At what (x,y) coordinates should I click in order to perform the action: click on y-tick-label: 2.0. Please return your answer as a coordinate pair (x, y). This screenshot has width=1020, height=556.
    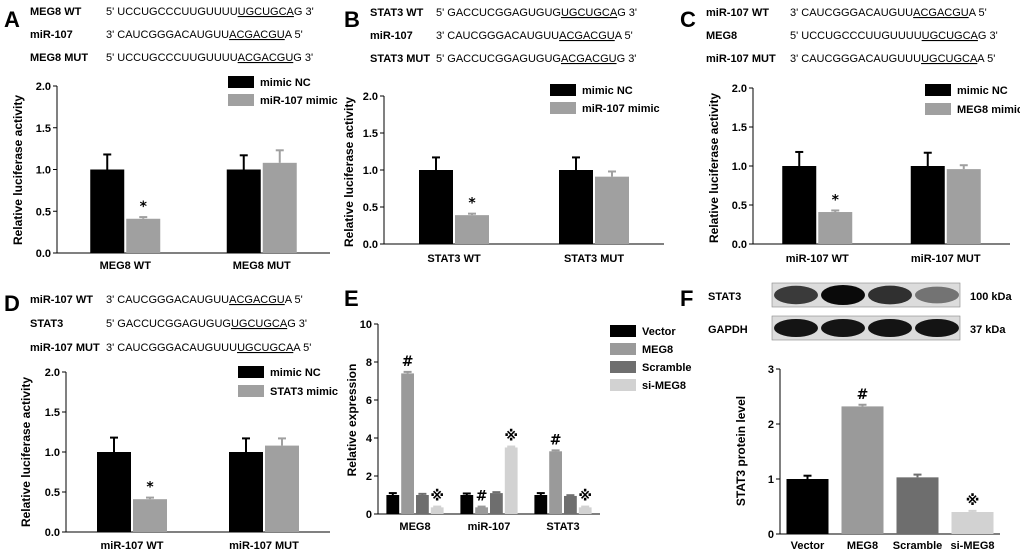
    Looking at the image, I should click on (739, 89).